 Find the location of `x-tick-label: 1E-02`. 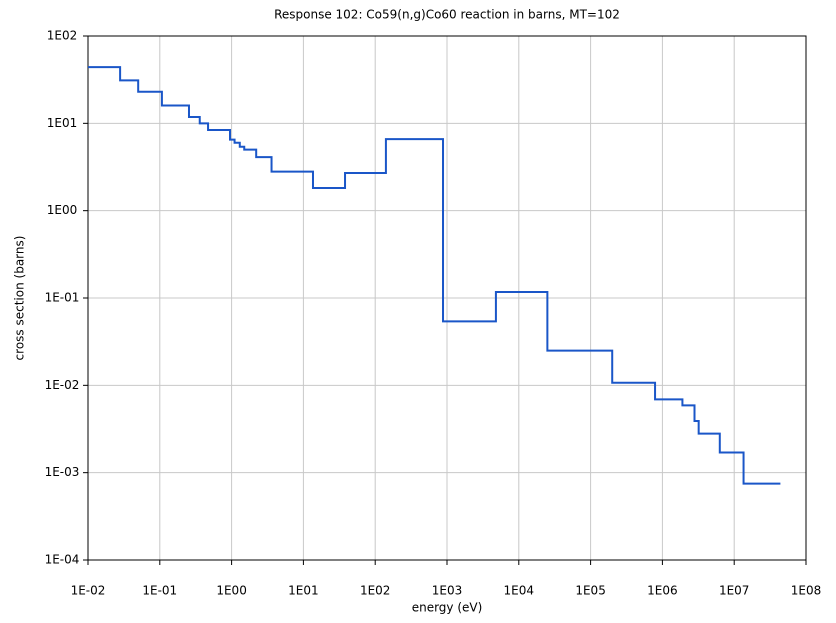

x-tick-label: 1E-02 is located at coordinates (88, 591).